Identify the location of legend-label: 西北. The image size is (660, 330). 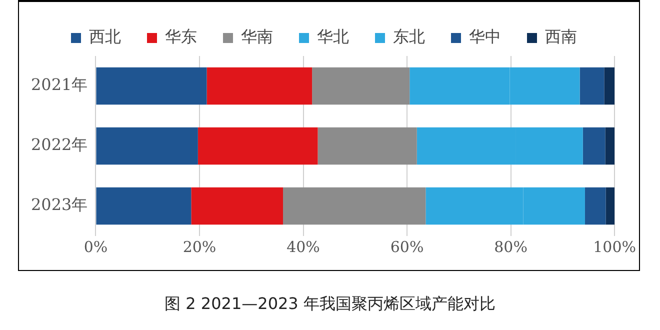
(105, 36).